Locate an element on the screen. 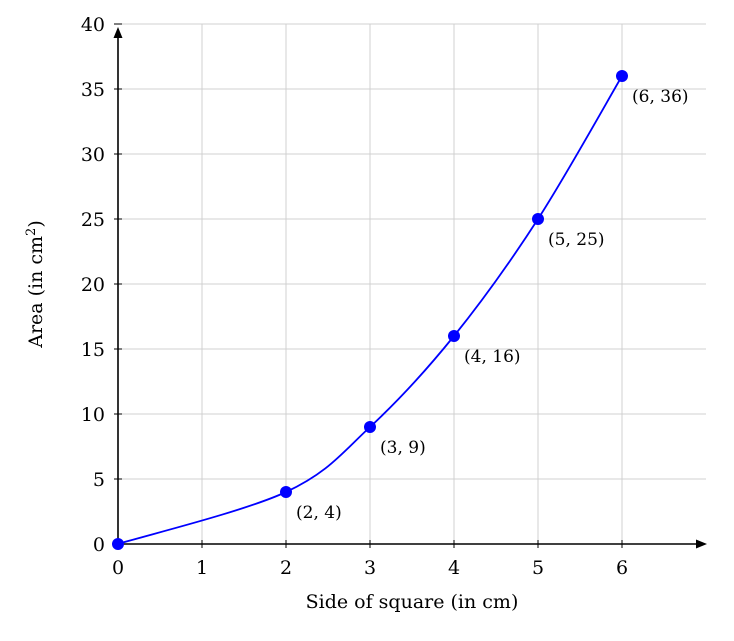 This screenshot has width=734, height=641. x-axis-label: Side of square (in cm) is located at coordinates (412, 602).